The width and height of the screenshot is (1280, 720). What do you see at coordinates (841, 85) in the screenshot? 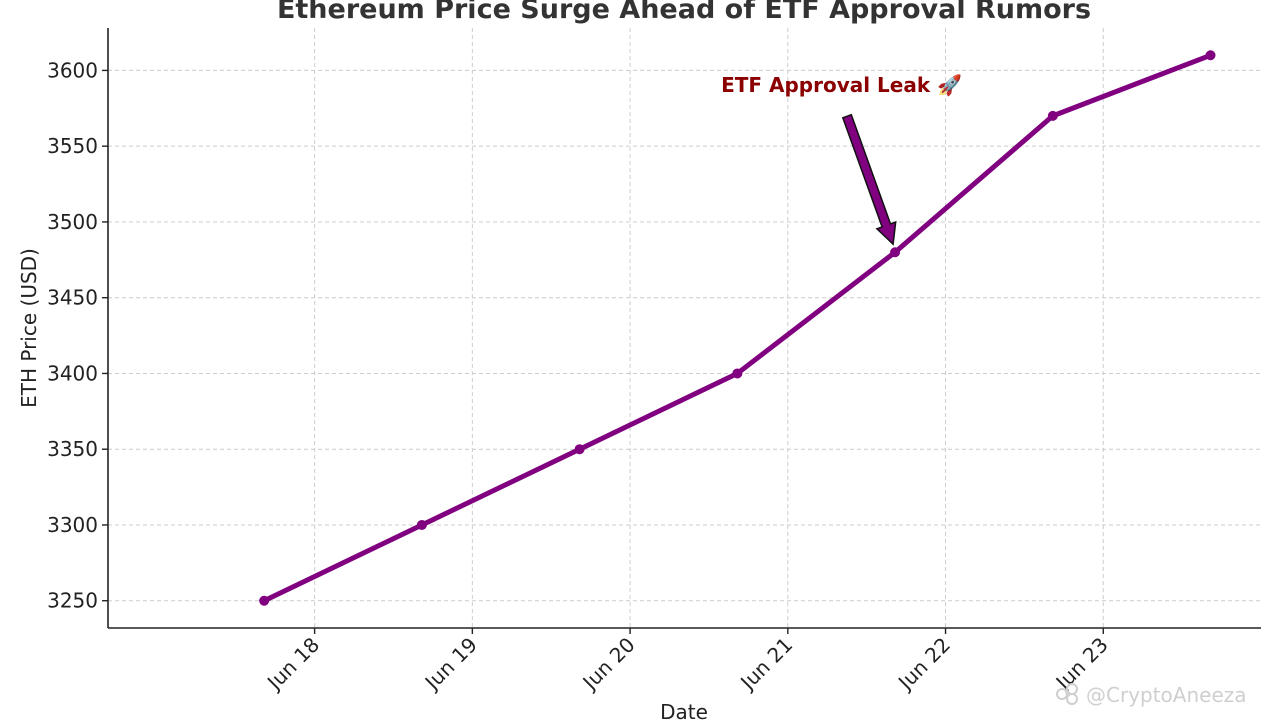
I see `annotation-label: ETF Approval Leak 🚀` at bounding box center [841, 85].